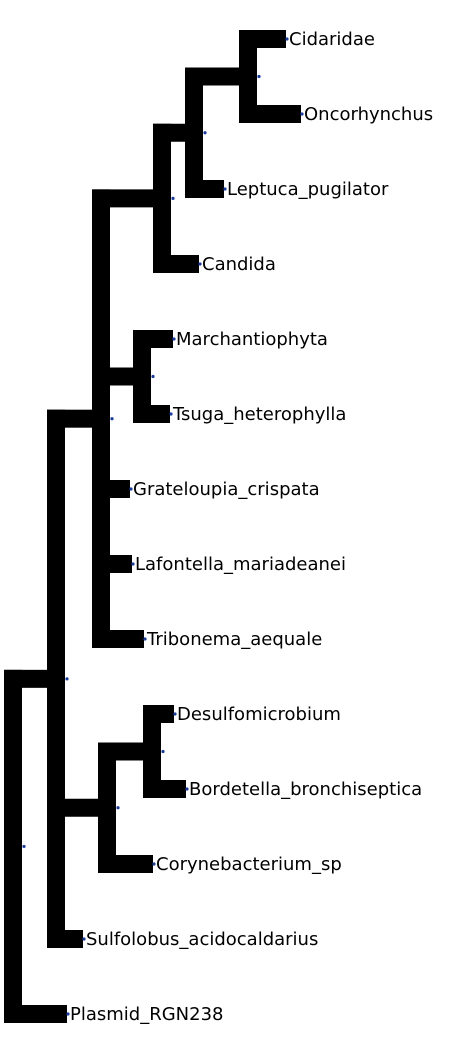 This screenshot has width=449, height=1052. Describe the element at coordinates (240, 564) in the screenshot. I see `leaf-label-lafontella: Lafontella_mariadeanei` at that location.